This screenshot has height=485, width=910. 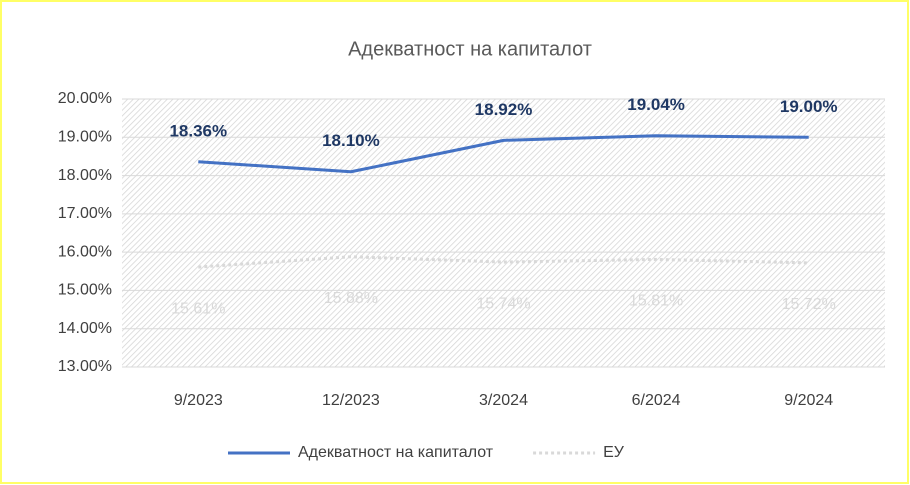 What do you see at coordinates (85, 137) in the screenshot?
I see `y-tick-label: 19.00%` at bounding box center [85, 137].